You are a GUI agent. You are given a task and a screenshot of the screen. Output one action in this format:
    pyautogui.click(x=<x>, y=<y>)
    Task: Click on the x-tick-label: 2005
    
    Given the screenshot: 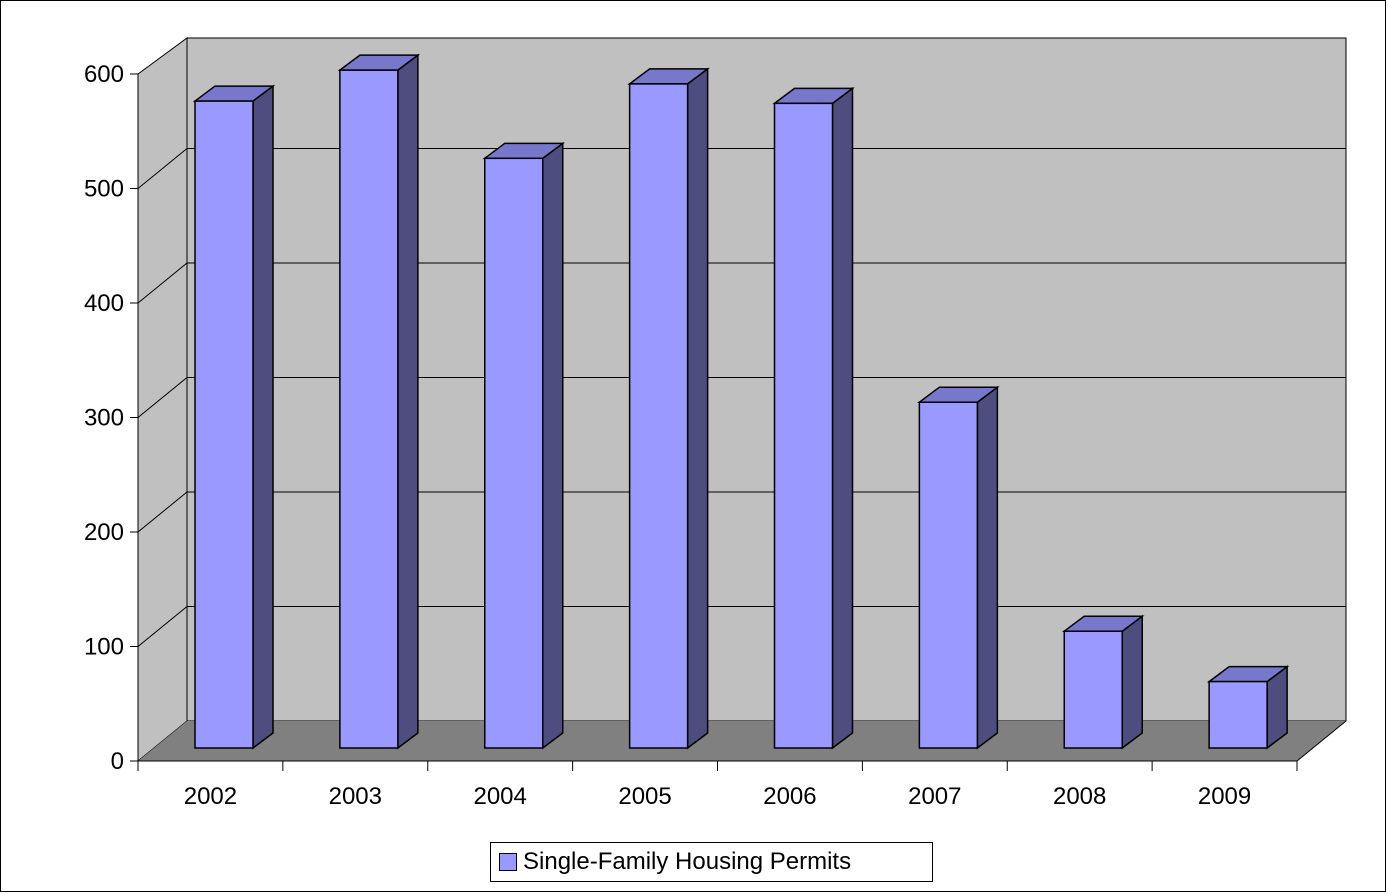 What is the action you would take?
    pyautogui.click(x=644, y=796)
    